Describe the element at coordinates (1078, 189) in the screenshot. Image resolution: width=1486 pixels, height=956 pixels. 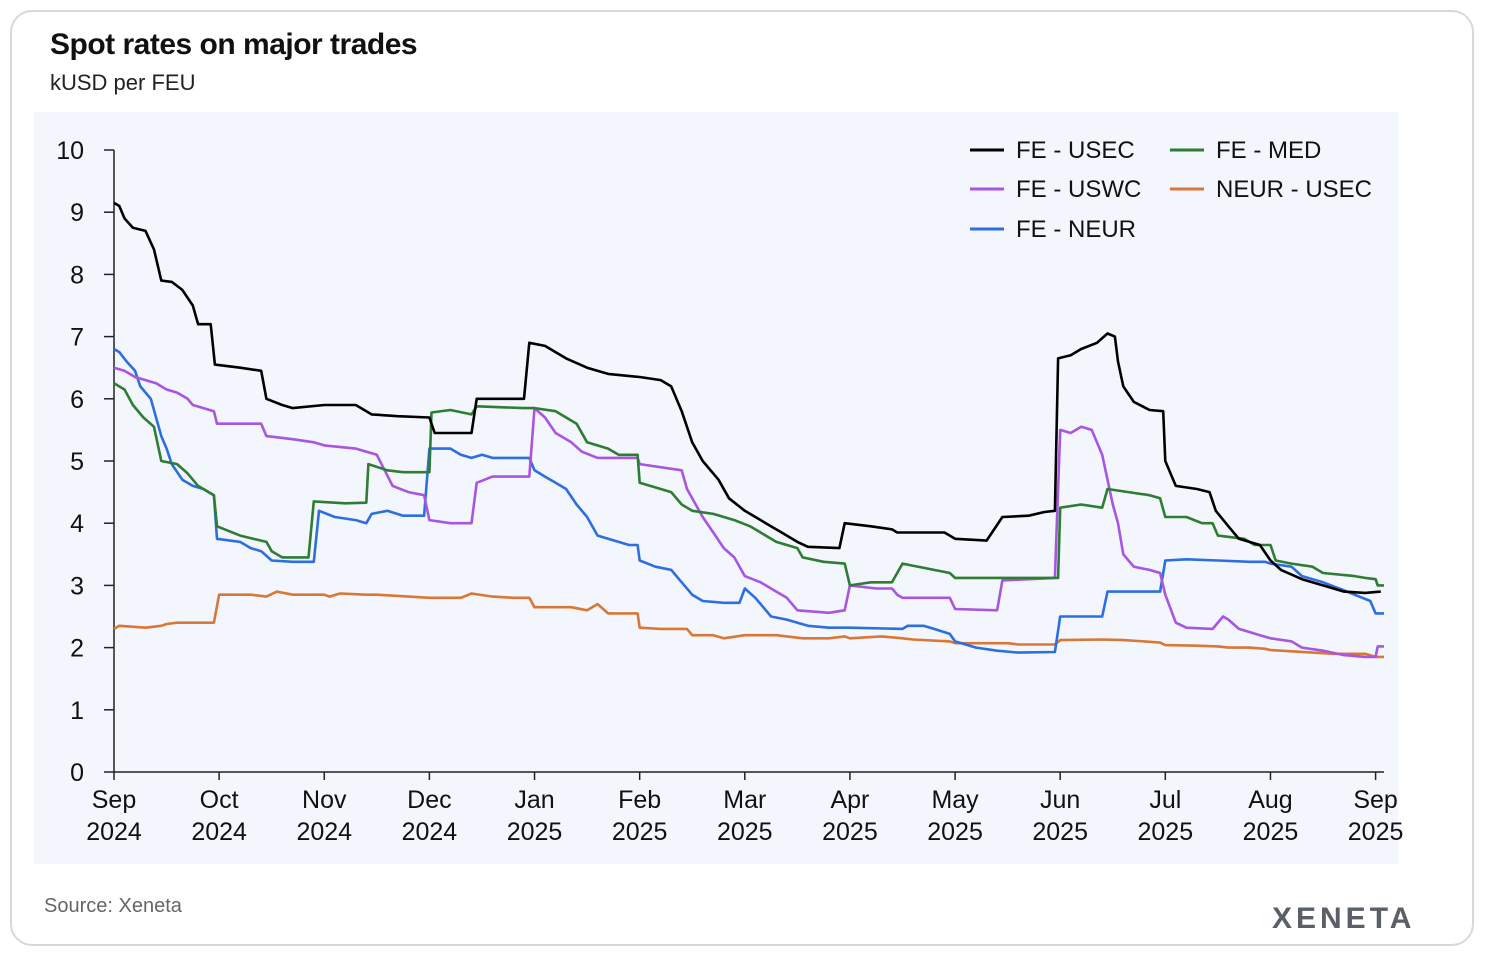
I see `legend-label: FE - USWC` at that location.